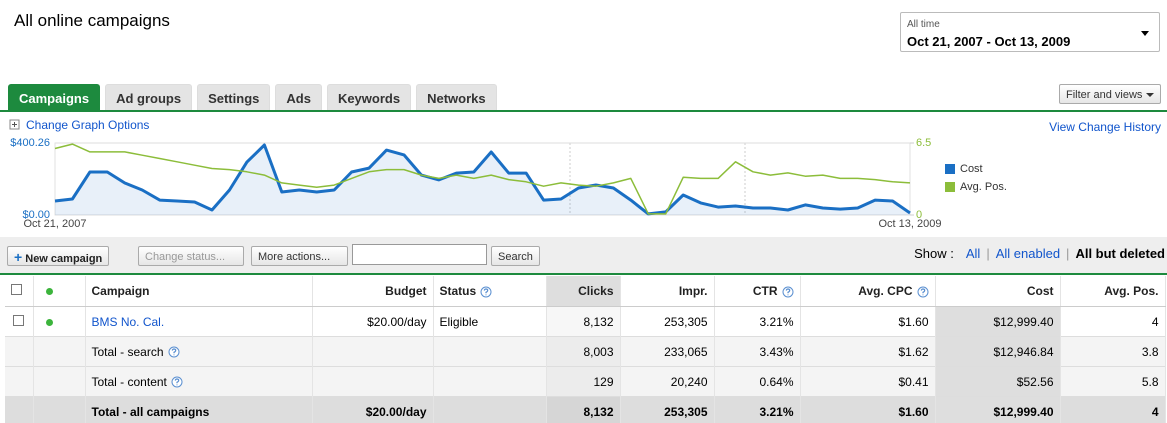  What do you see at coordinates (998, 291) in the screenshot?
I see `column-header: Cost` at bounding box center [998, 291].